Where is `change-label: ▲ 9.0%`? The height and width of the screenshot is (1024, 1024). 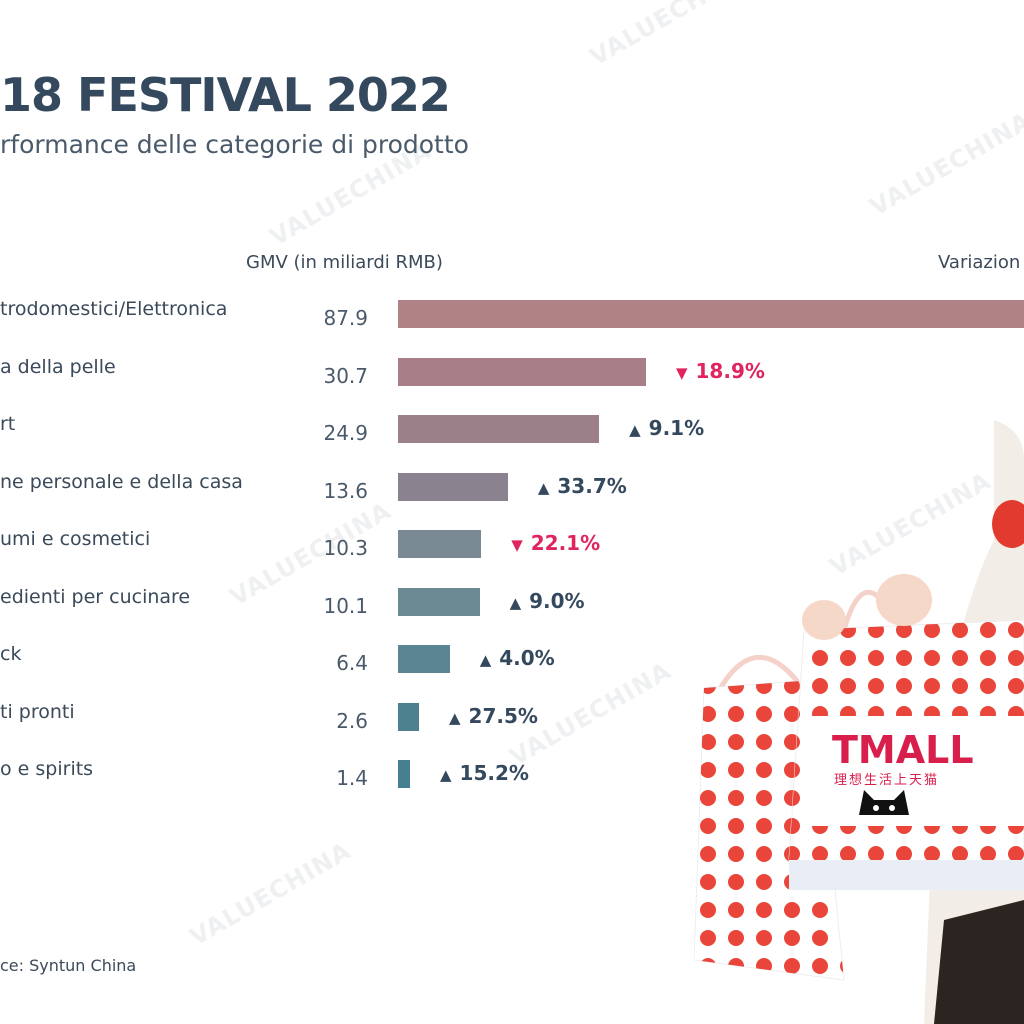
change-label: ▲ 9.0% is located at coordinates (547, 601).